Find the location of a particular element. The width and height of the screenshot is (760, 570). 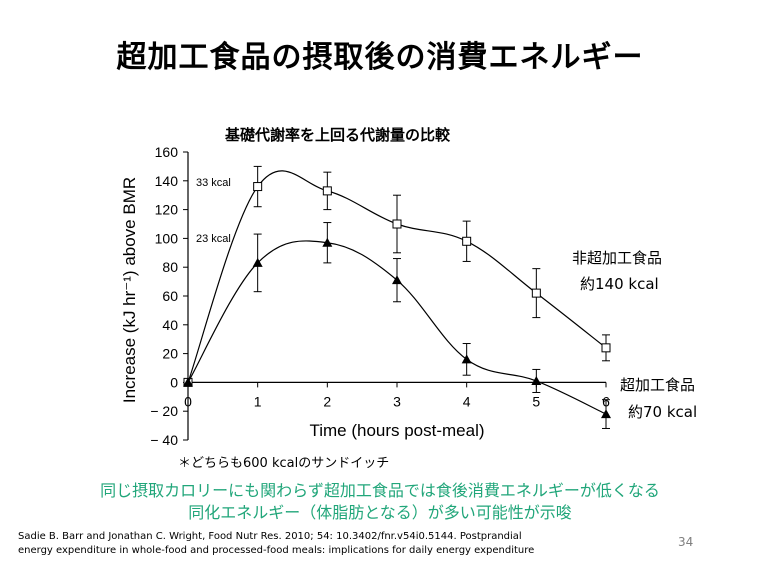

x-tick-label: 1 is located at coordinates (258, 401).